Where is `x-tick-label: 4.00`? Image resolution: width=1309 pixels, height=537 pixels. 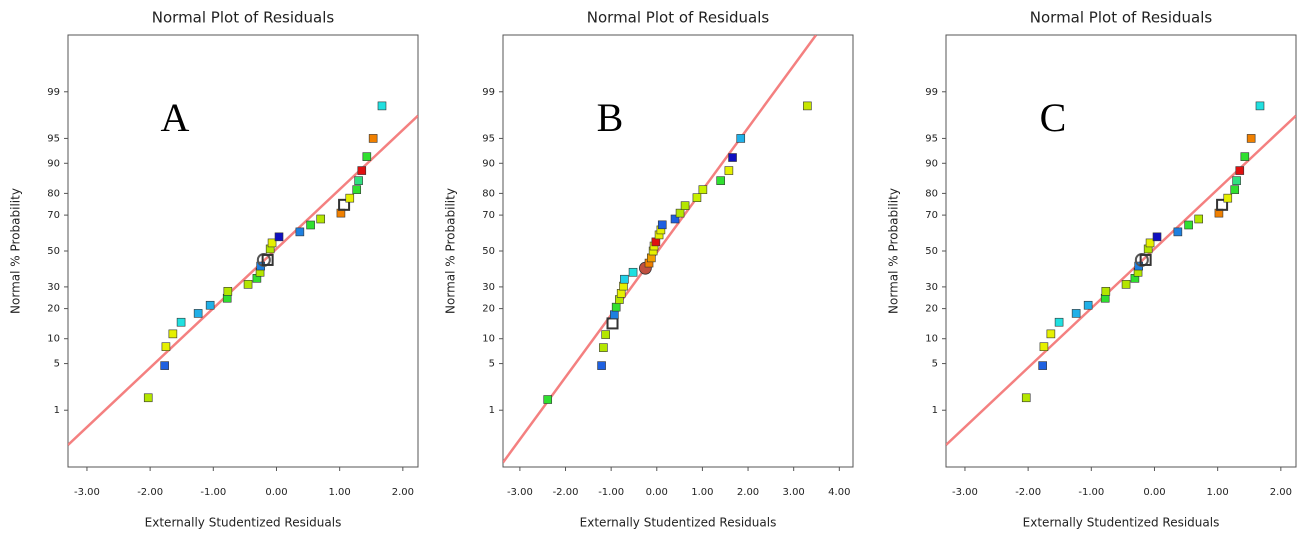 x-tick-label: 4.00 is located at coordinates (839, 492).